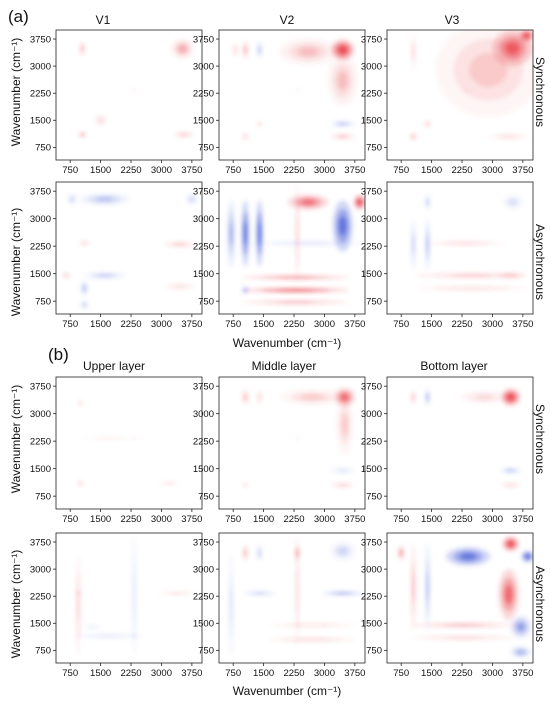  Describe the element at coordinates (58, 354) in the screenshot. I see `panel-label-b: (b)` at that location.